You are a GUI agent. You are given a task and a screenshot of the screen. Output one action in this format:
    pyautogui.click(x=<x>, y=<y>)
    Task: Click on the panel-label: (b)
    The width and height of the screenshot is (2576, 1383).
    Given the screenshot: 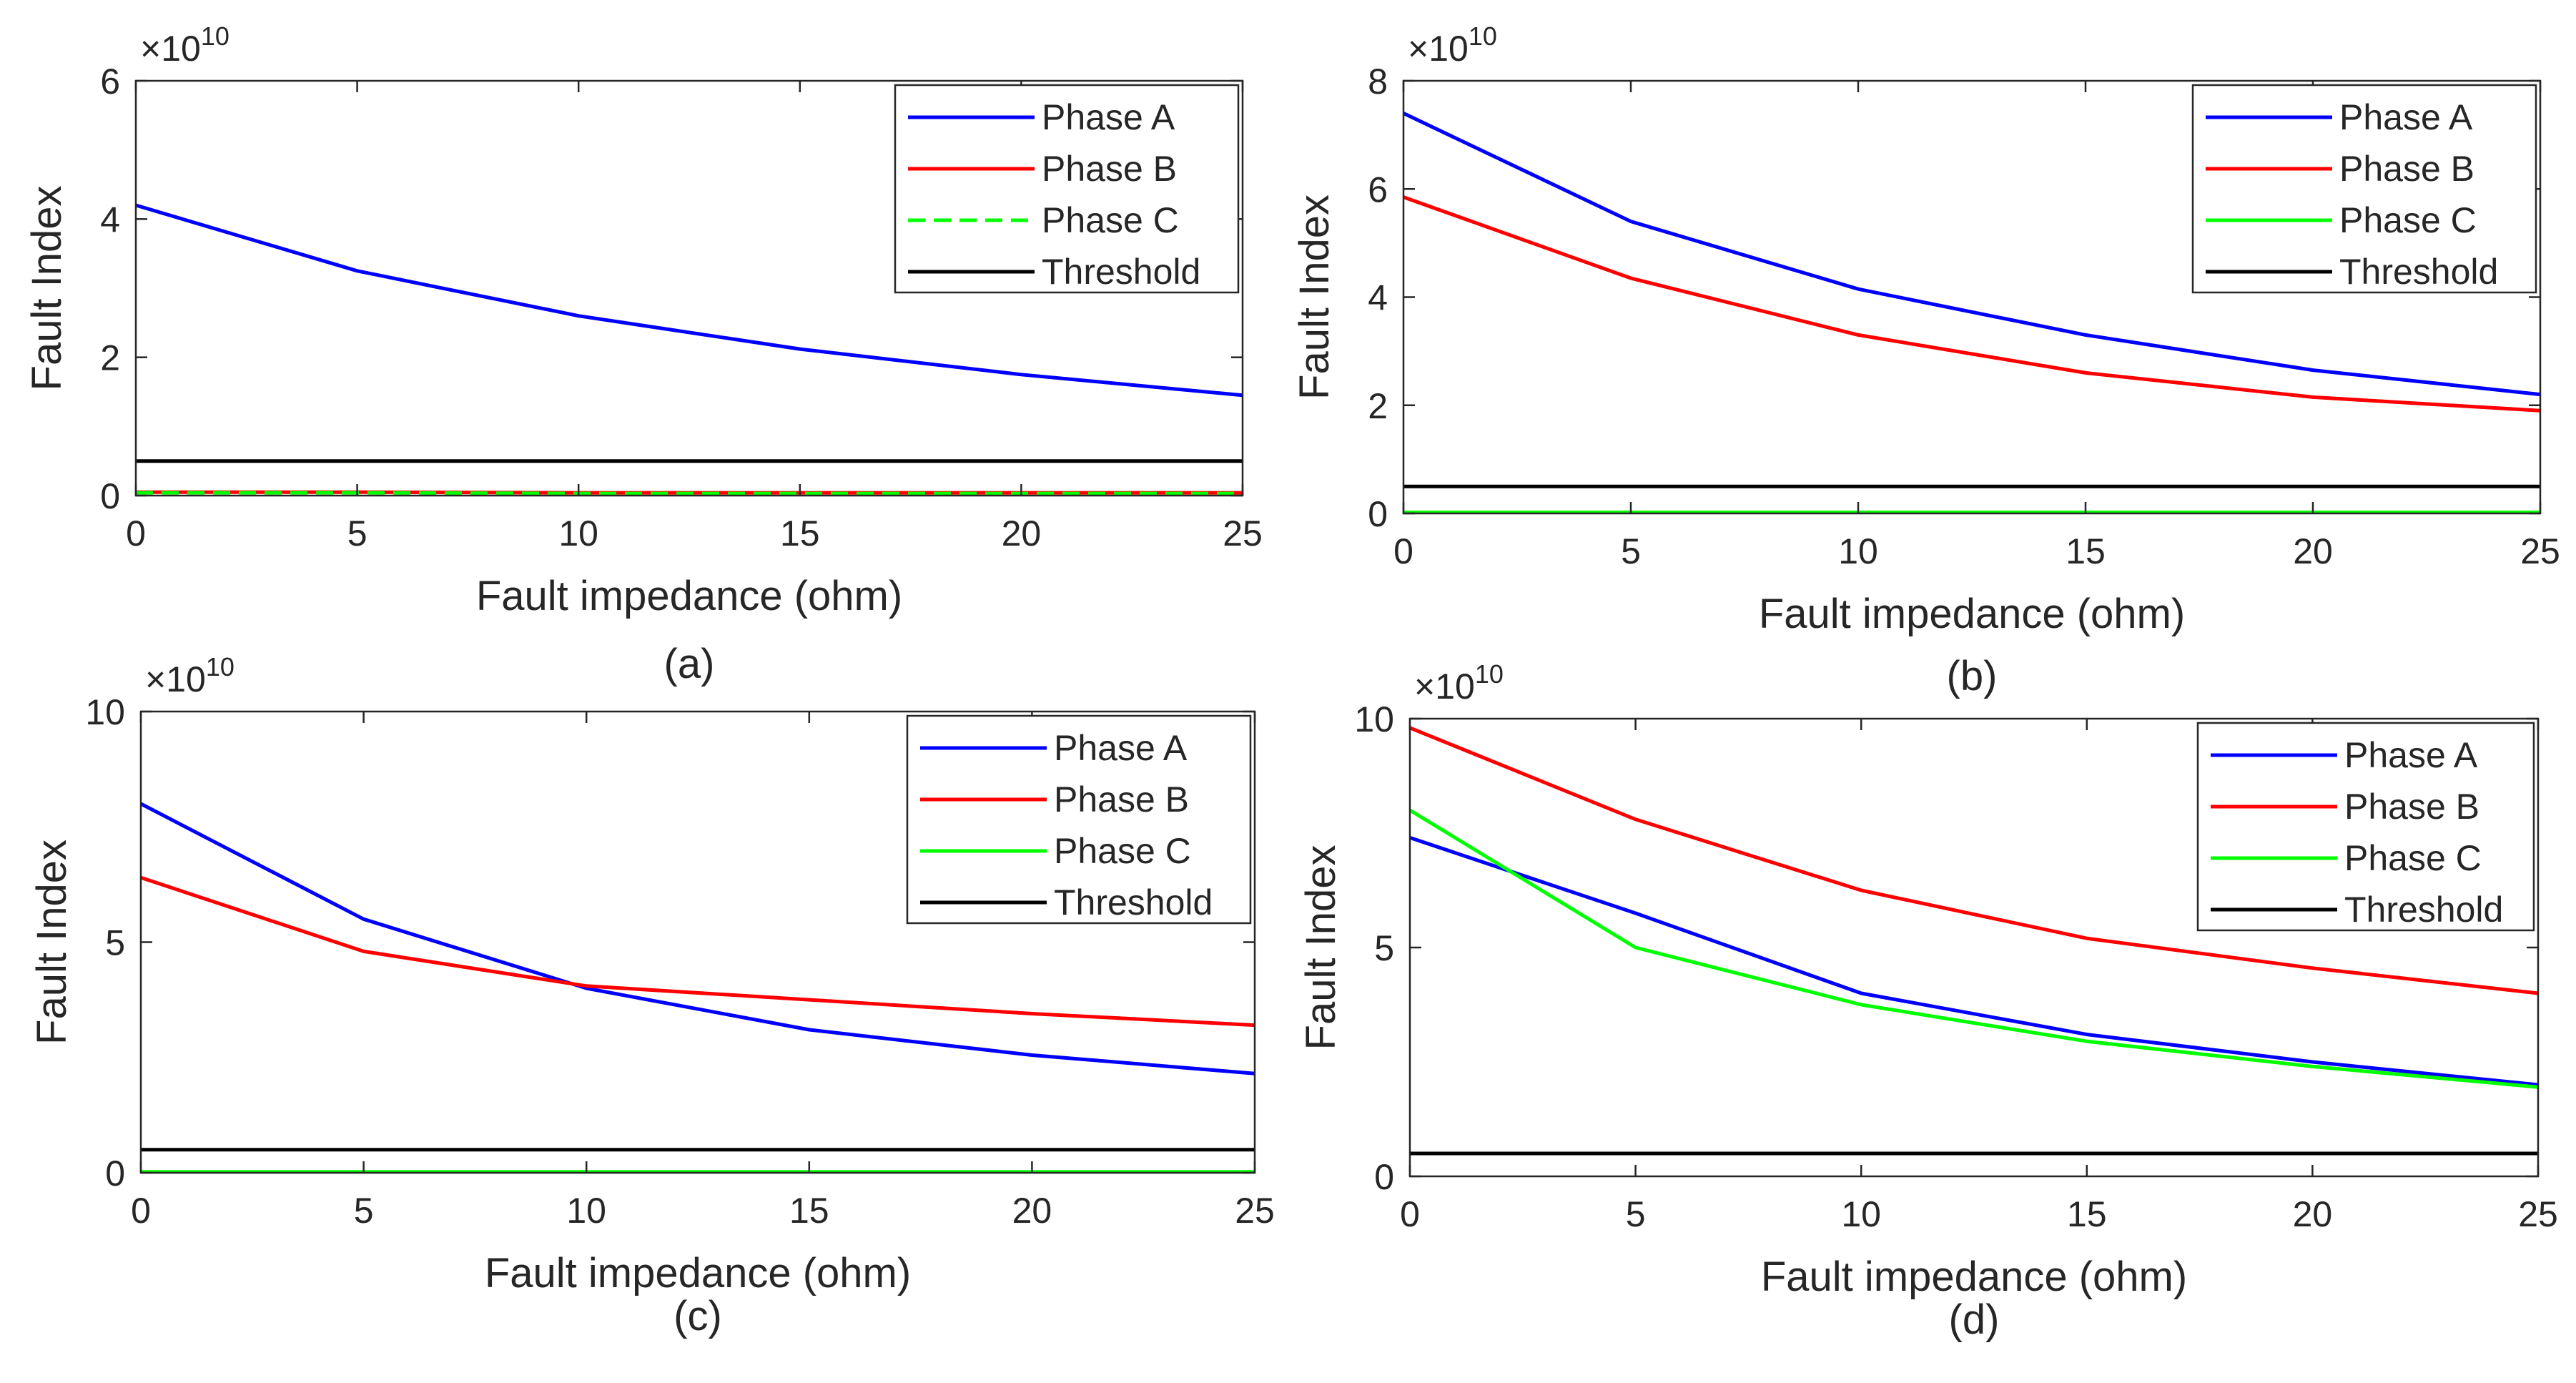 What is the action you would take?
    pyautogui.click(x=1972, y=676)
    